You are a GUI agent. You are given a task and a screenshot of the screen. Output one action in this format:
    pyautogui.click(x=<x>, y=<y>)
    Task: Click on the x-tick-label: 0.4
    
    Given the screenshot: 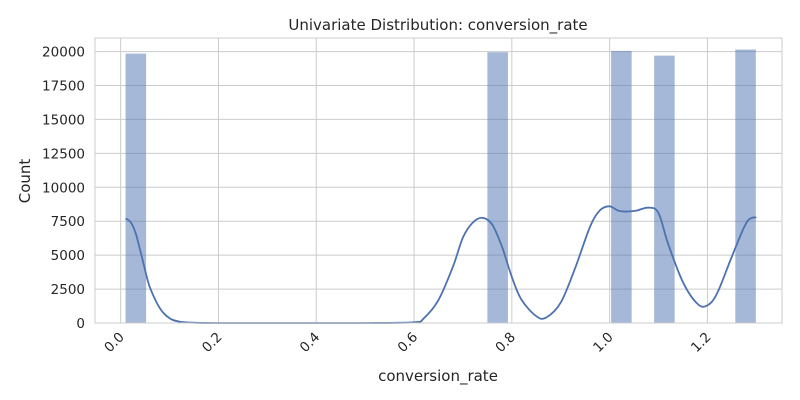 What is the action you would take?
    pyautogui.click(x=310, y=342)
    